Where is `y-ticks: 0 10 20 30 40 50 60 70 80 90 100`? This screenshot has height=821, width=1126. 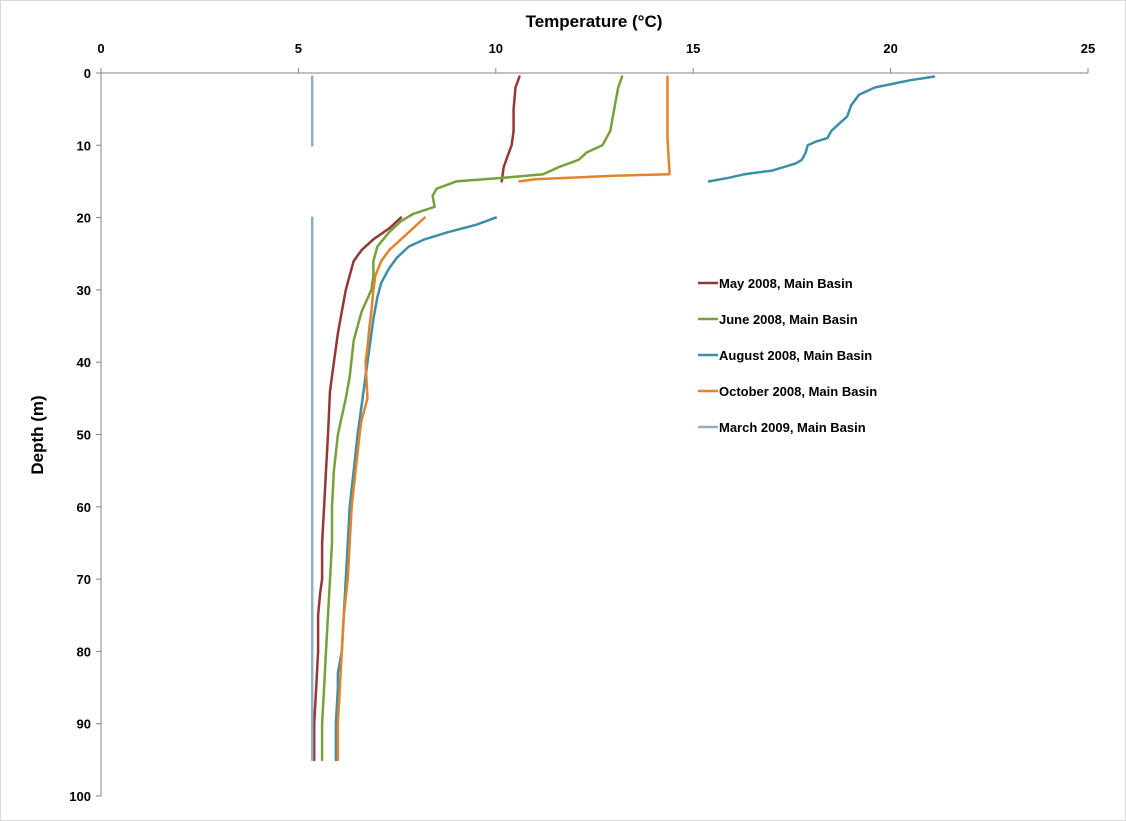
y-ticks: 0 10 20 30 40 50 60 70 80 90 100 is located at coordinates (85, 435).